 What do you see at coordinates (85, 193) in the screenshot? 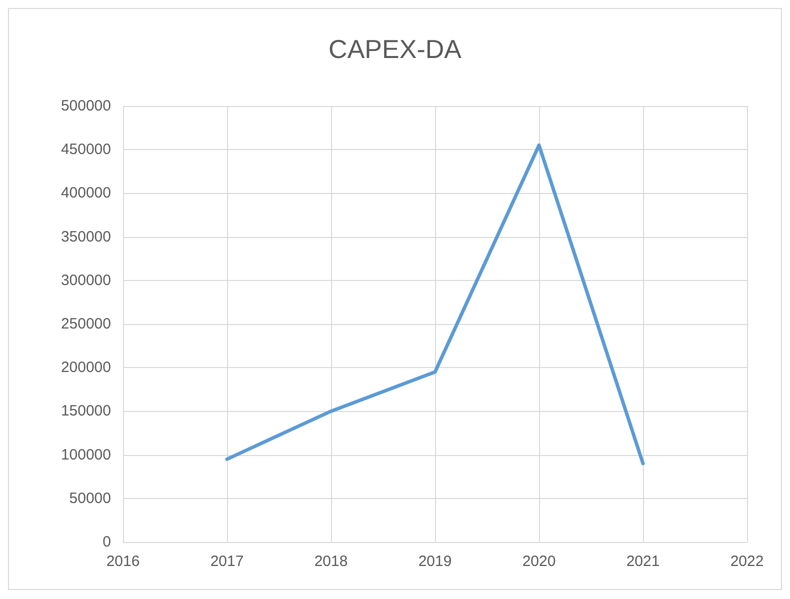
I see `y-tick-label: 400000` at bounding box center [85, 193].